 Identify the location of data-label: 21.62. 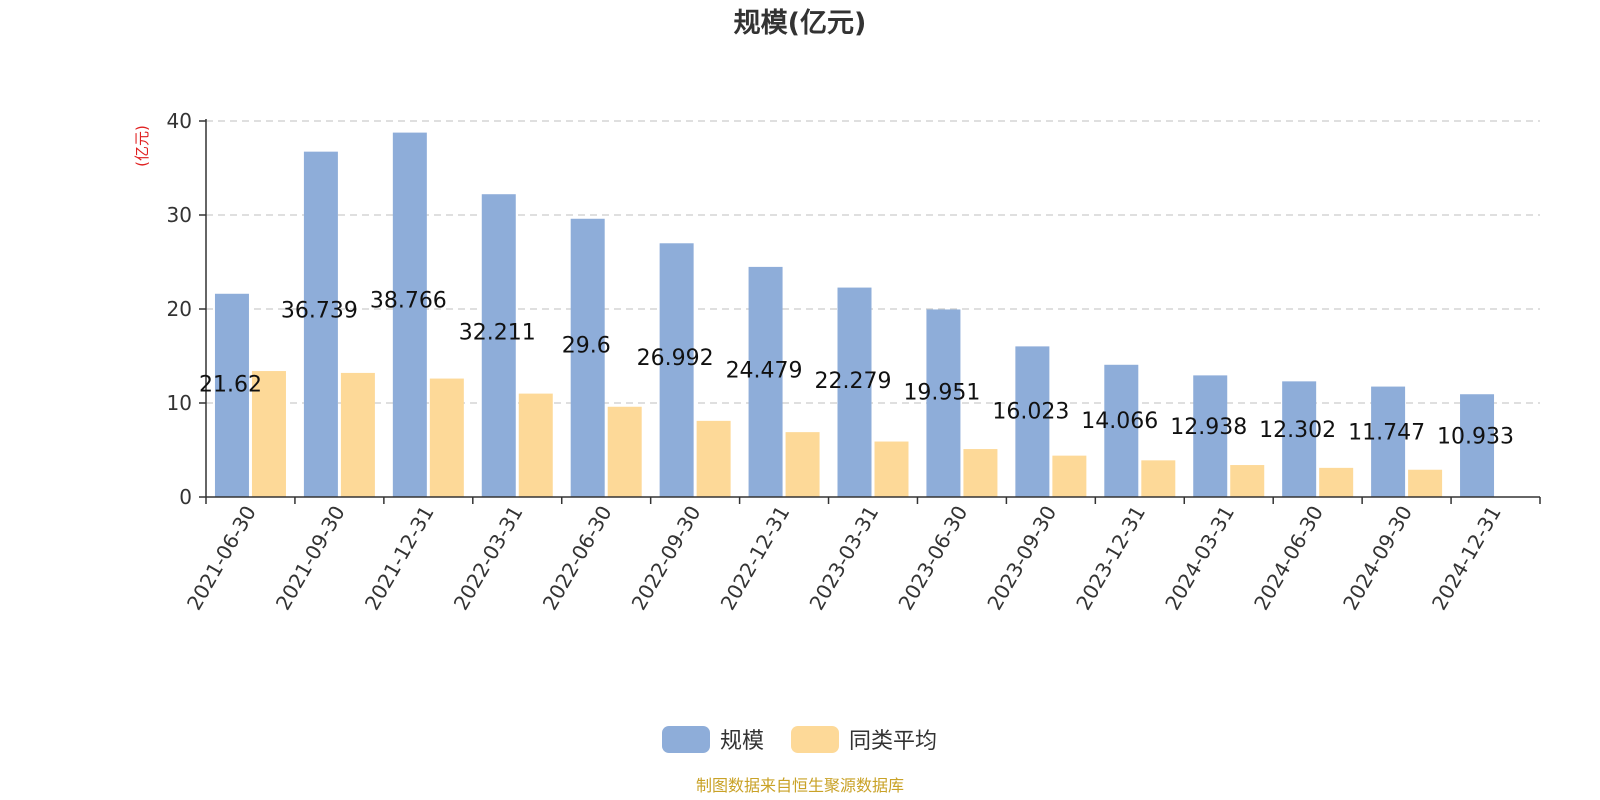
(230, 384).